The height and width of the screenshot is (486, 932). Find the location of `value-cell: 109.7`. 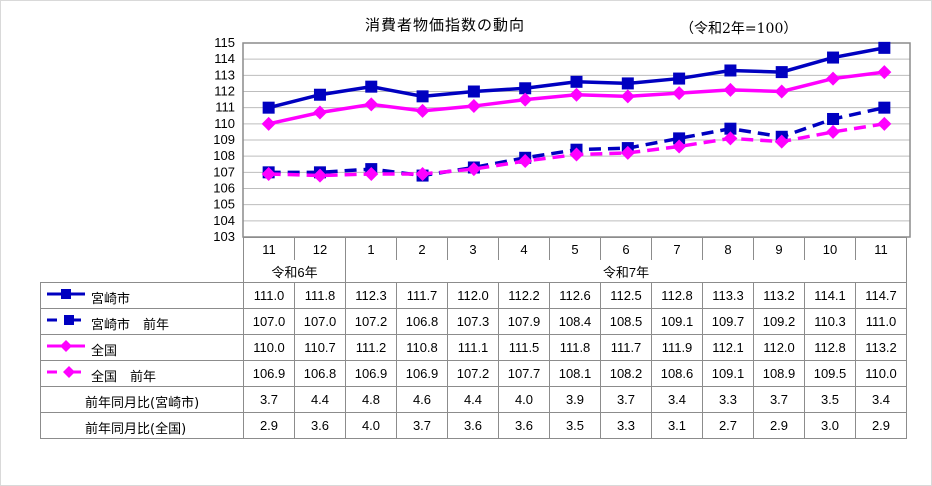

value-cell: 109.7 is located at coordinates (728, 321).